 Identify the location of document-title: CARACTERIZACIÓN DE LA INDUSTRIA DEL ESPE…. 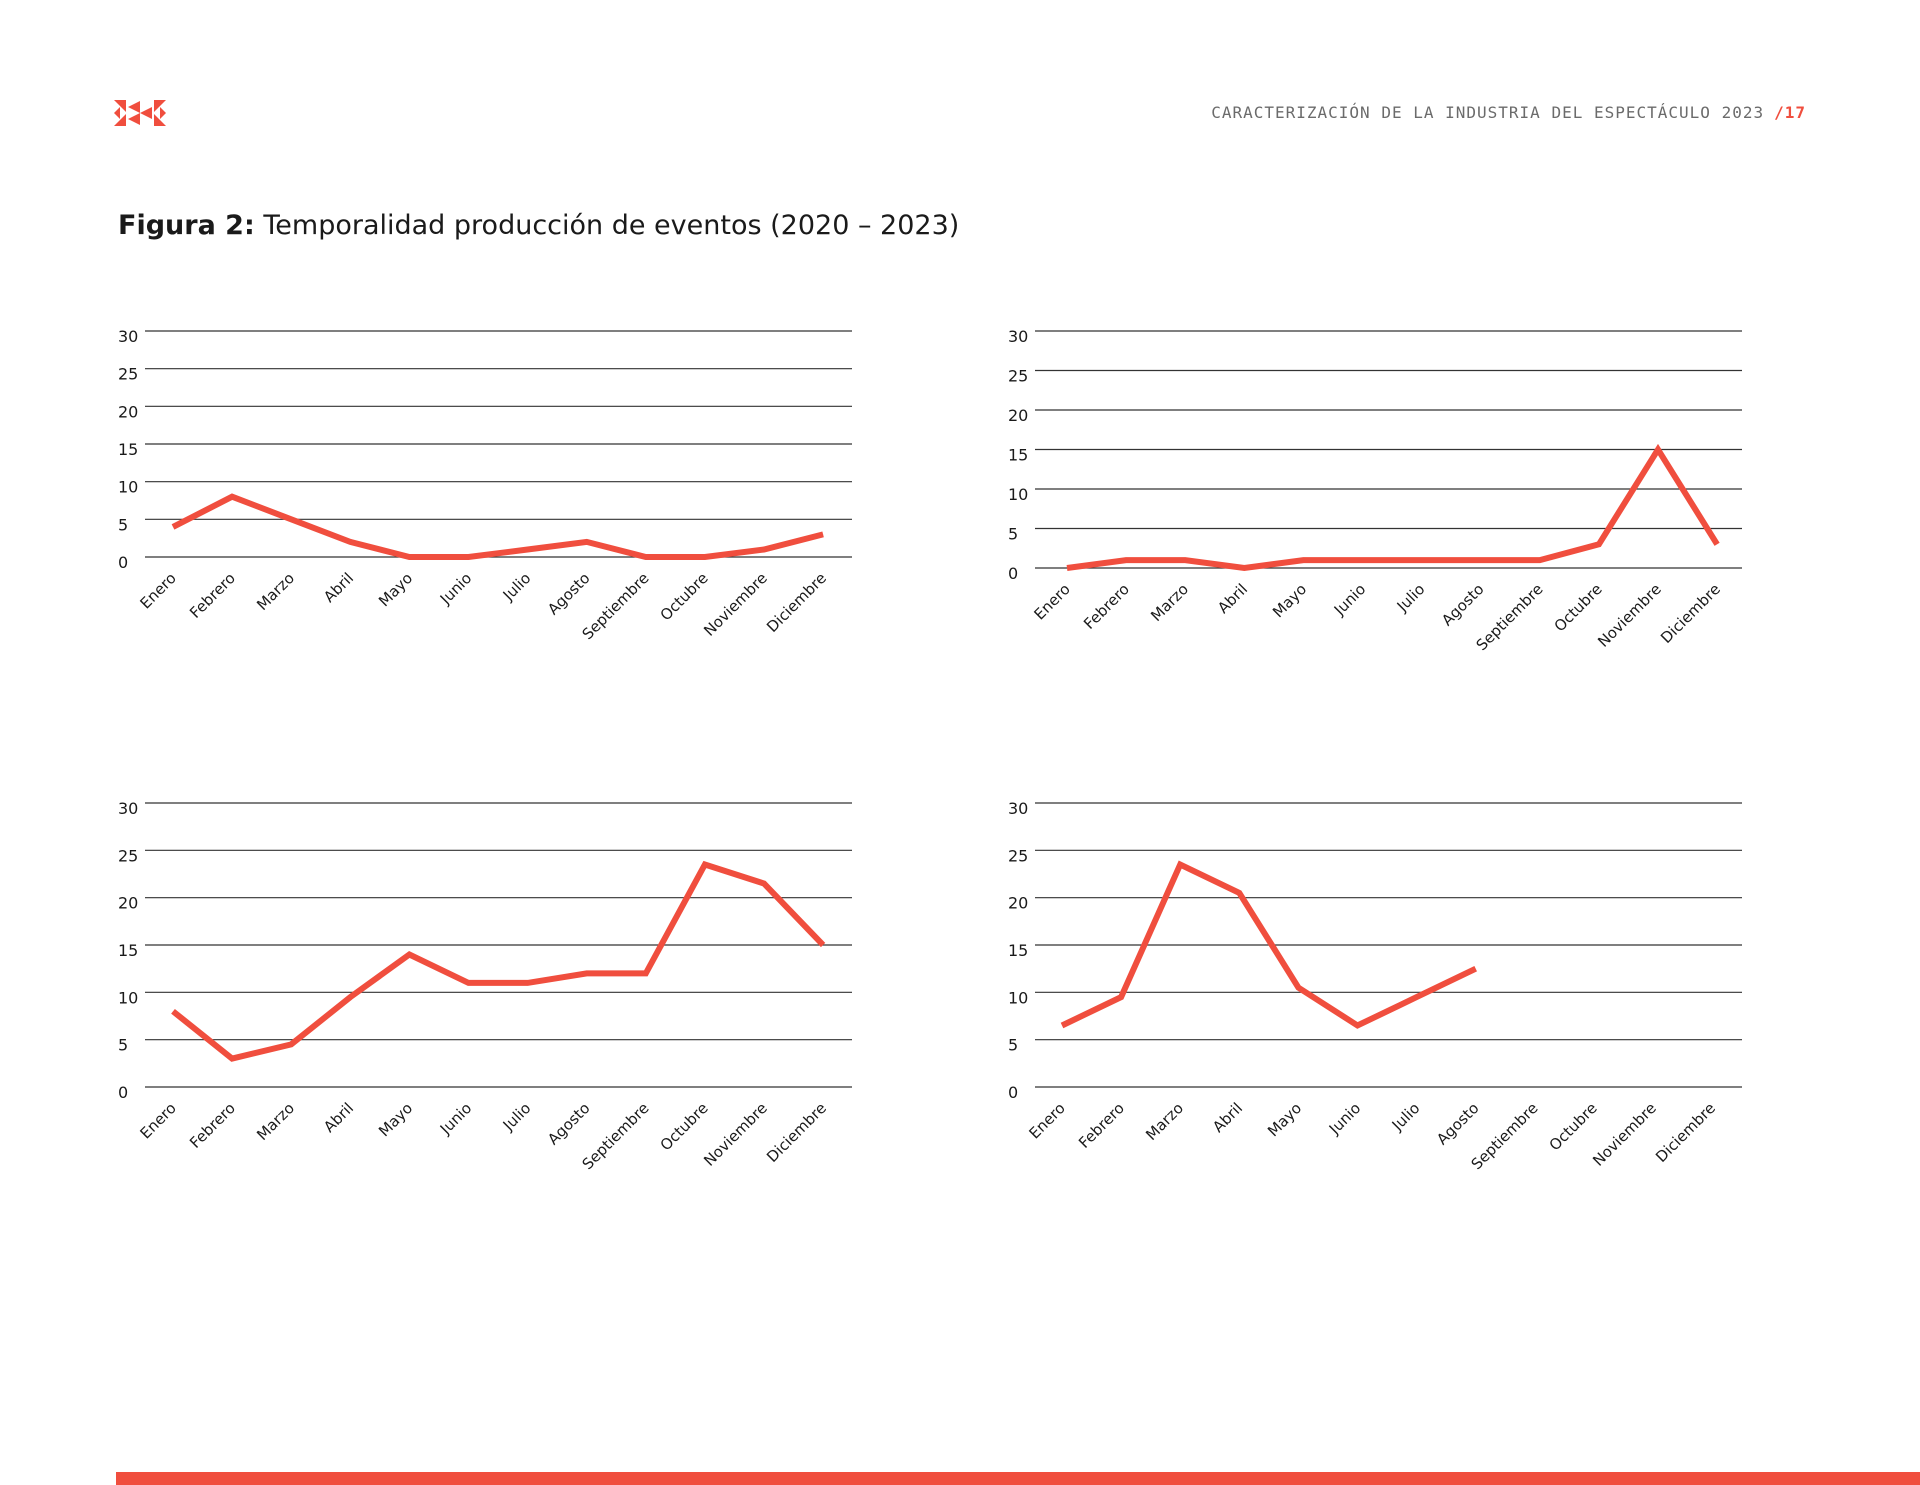
(1488, 112).